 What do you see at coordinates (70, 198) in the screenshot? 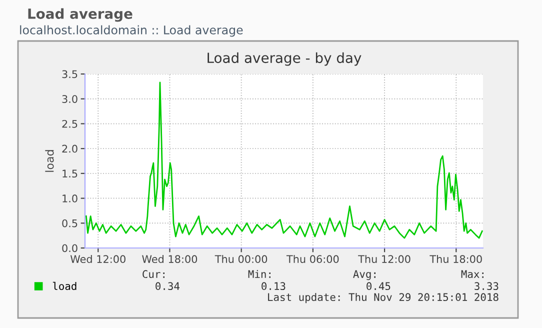
I see `y-tick-label: 1.0` at bounding box center [70, 198].